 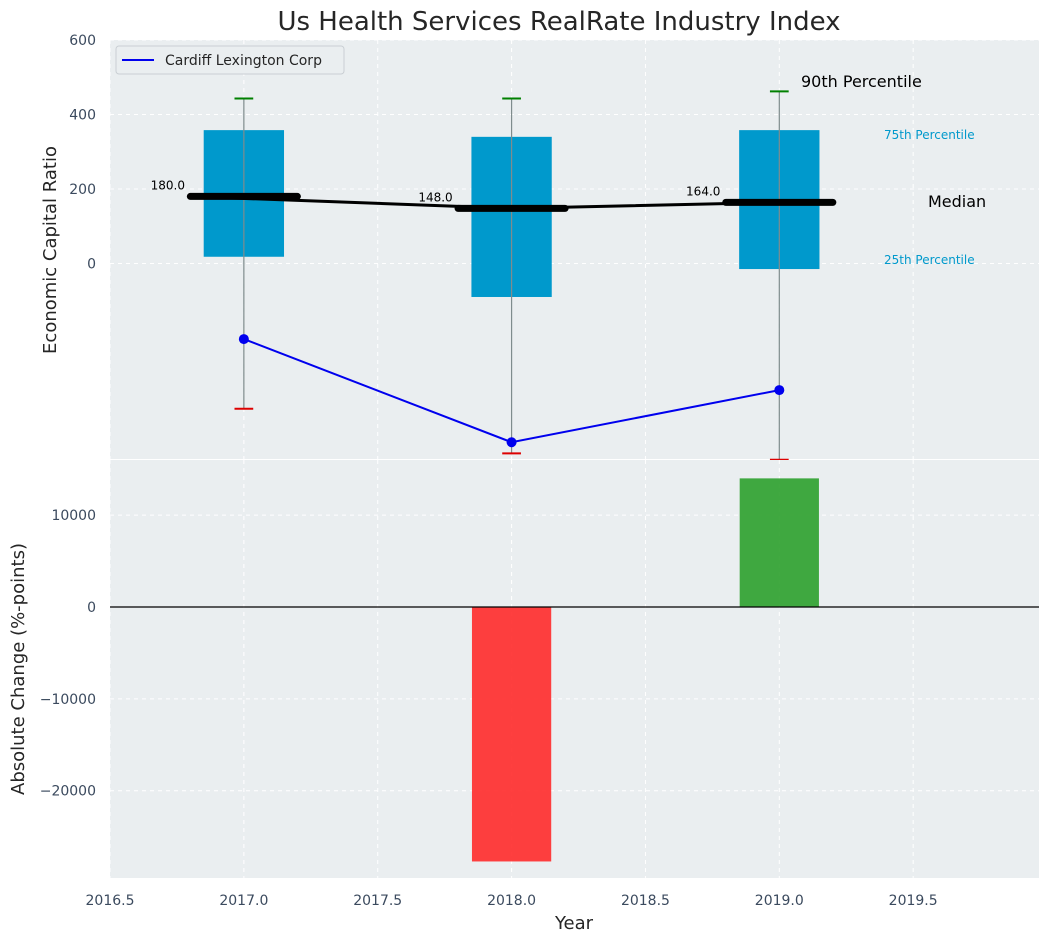 What do you see at coordinates (511, 391) in the screenshot?
I see `company-series` at bounding box center [511, 391].